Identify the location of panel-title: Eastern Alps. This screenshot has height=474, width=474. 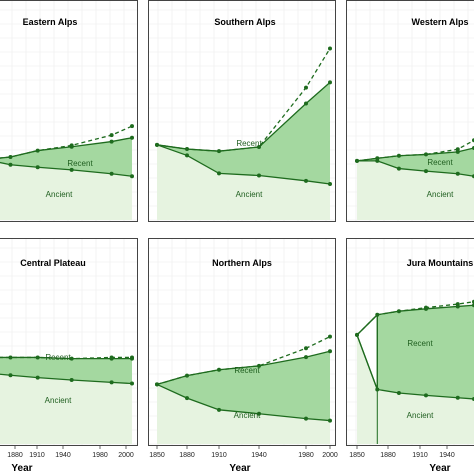
(50, 22).